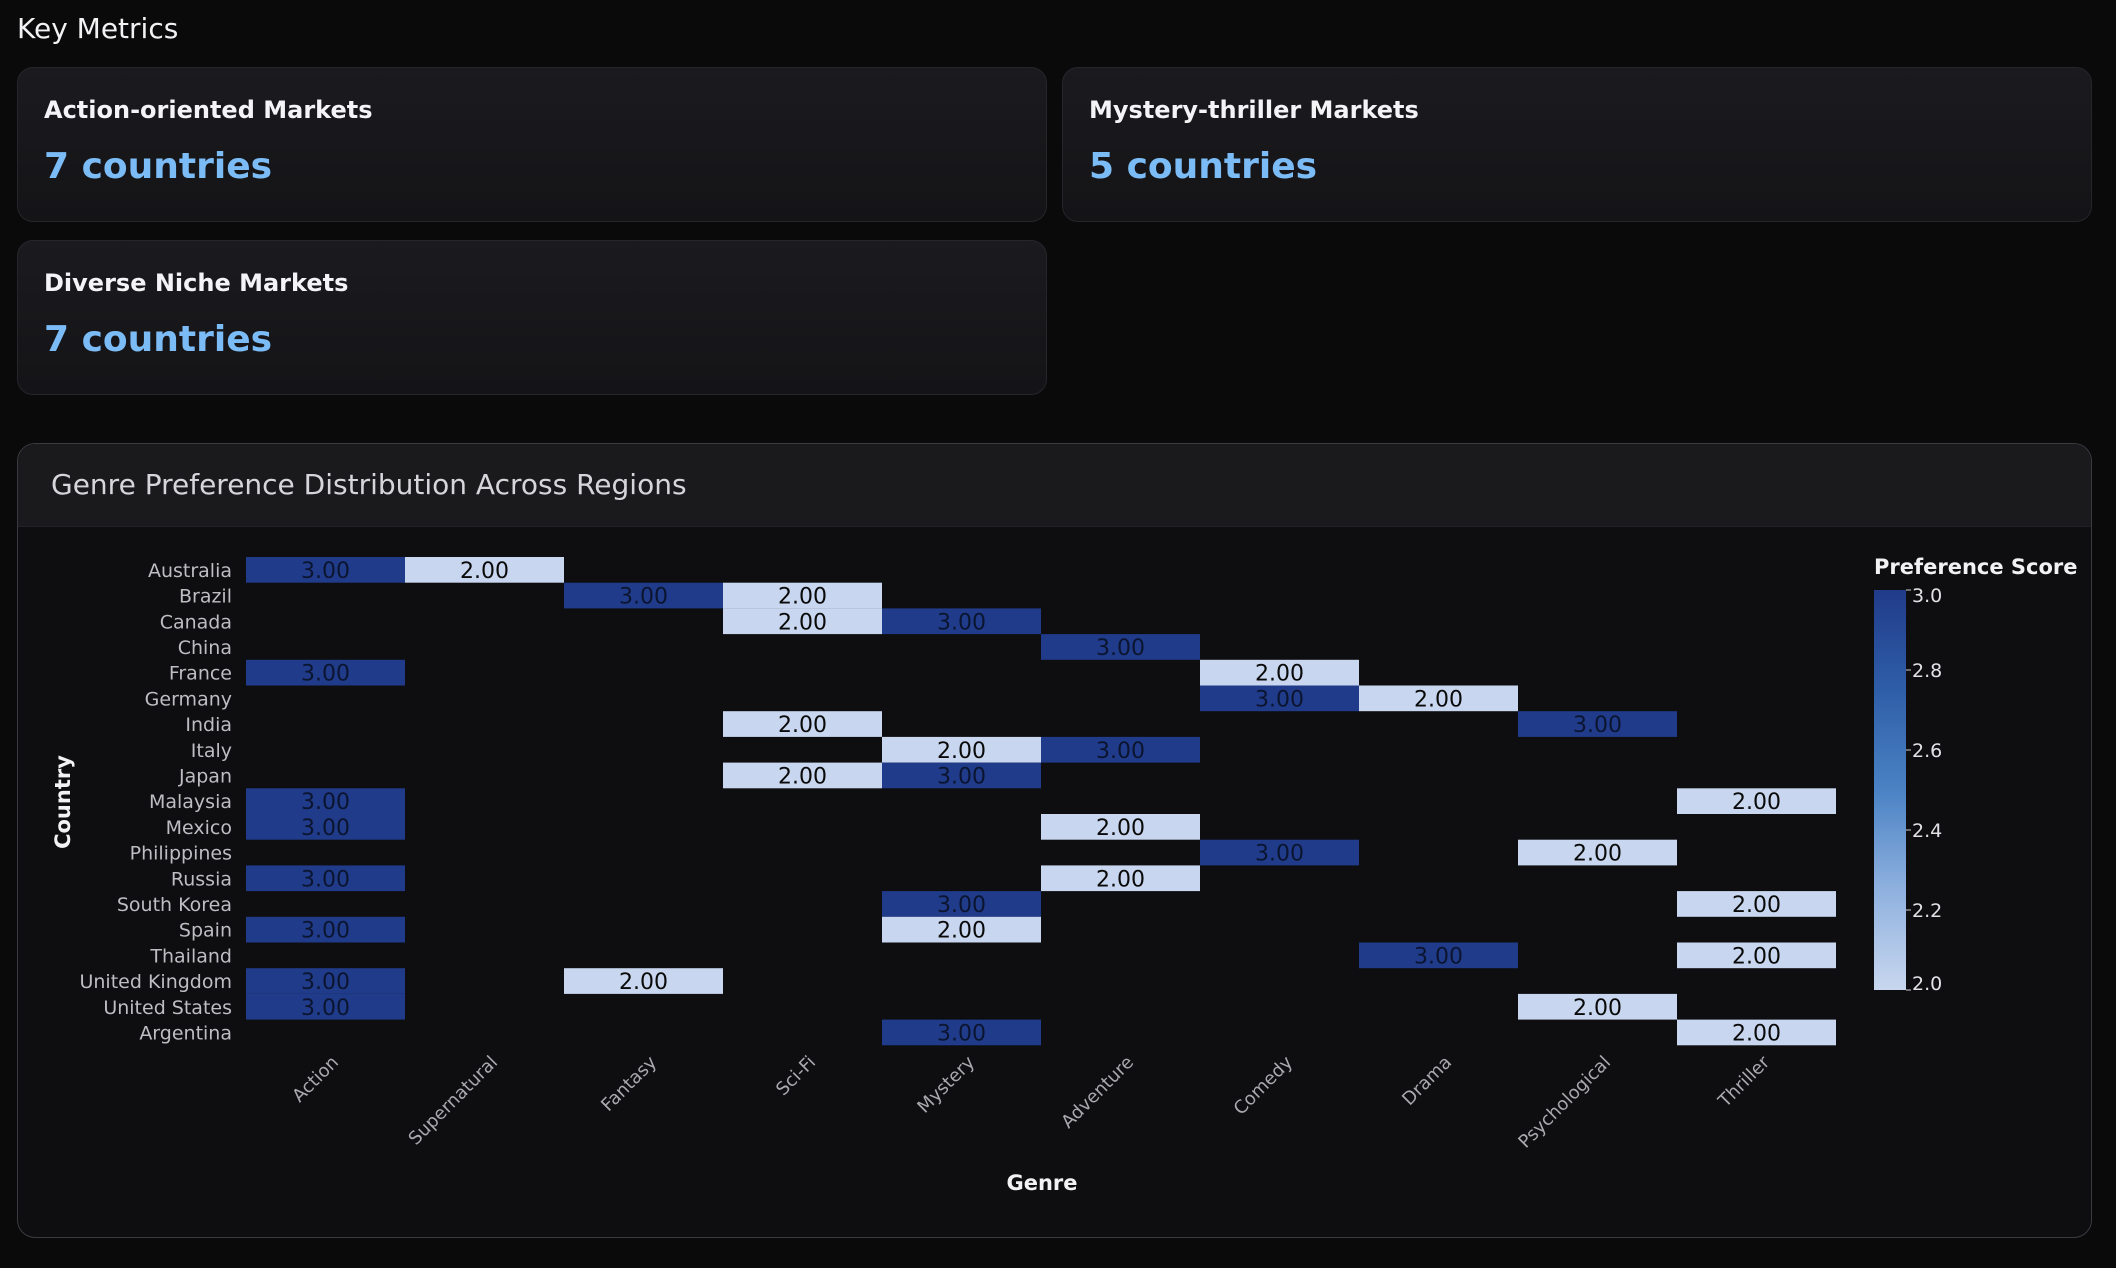  Describe the element at coordinates (63, 802) in the screenshot. I see `y-axis-title: Country` at that location.